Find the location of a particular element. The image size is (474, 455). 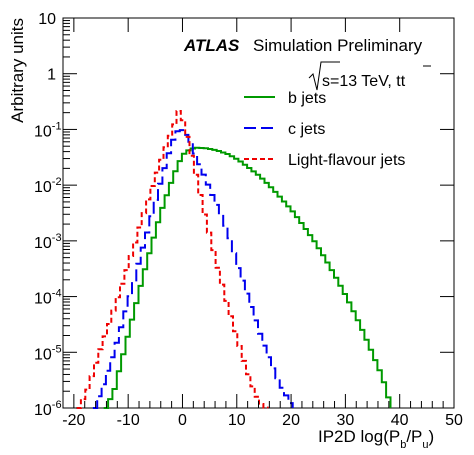

x-tick-label-4: 20 is located at coordinates (291, 420).